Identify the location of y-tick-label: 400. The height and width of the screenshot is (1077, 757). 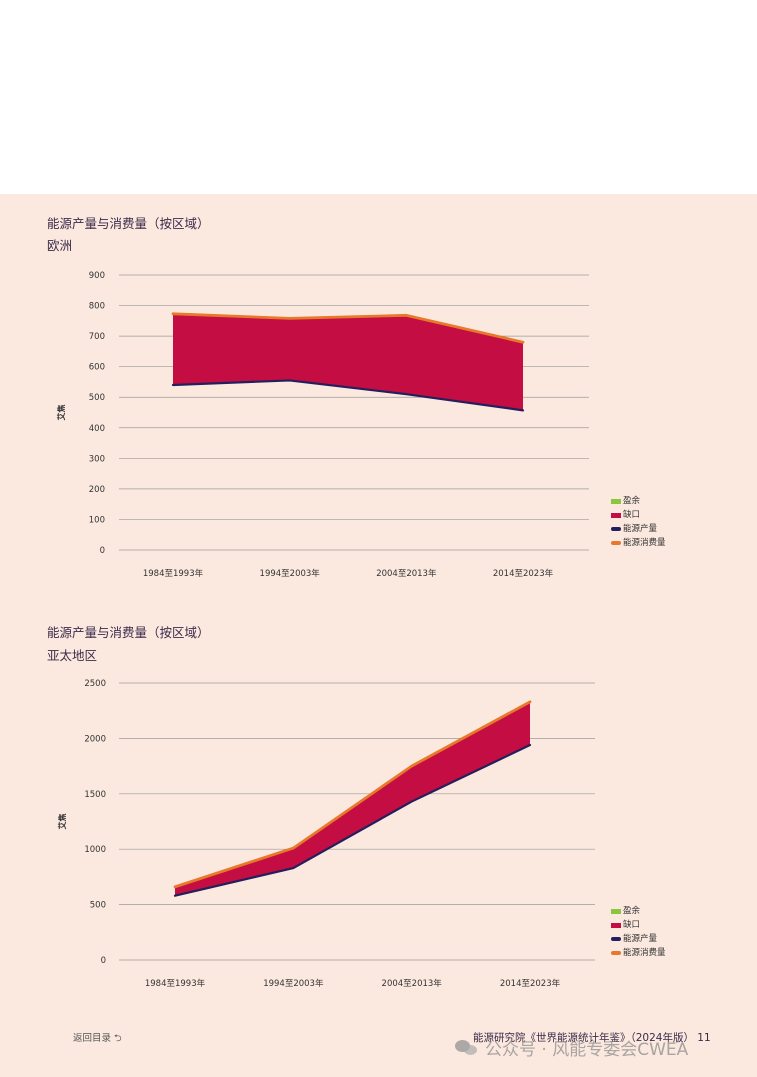
(97, 429).